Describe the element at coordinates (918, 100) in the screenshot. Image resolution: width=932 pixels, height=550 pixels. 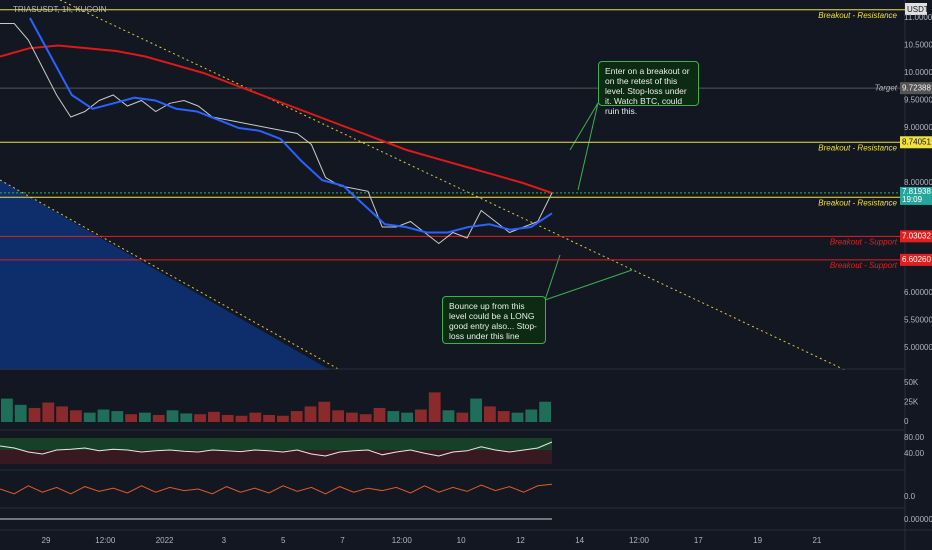
I see `price-tick: 9.50000` at that location.